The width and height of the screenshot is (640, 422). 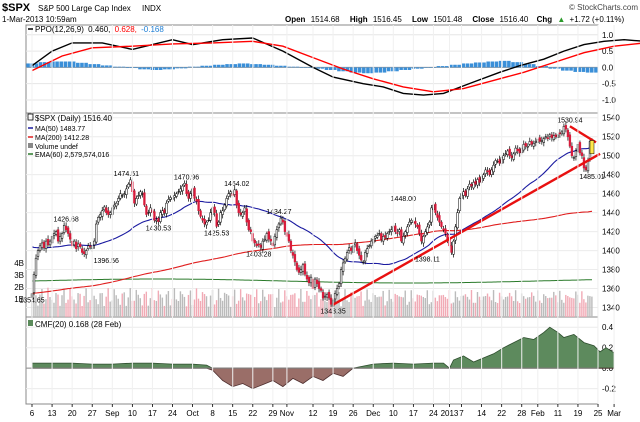 I want to click on price-annotation: 1403.28, so click(x=258, y=254).